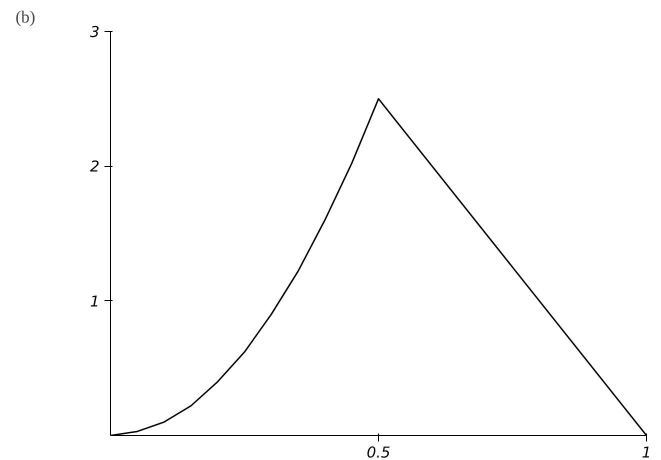 This screenshot has width=661, height=460. What do you see at coordinates (26, 17) in the screenshot?
I see `chart-title: (b)` at bounding box center [26, 17].